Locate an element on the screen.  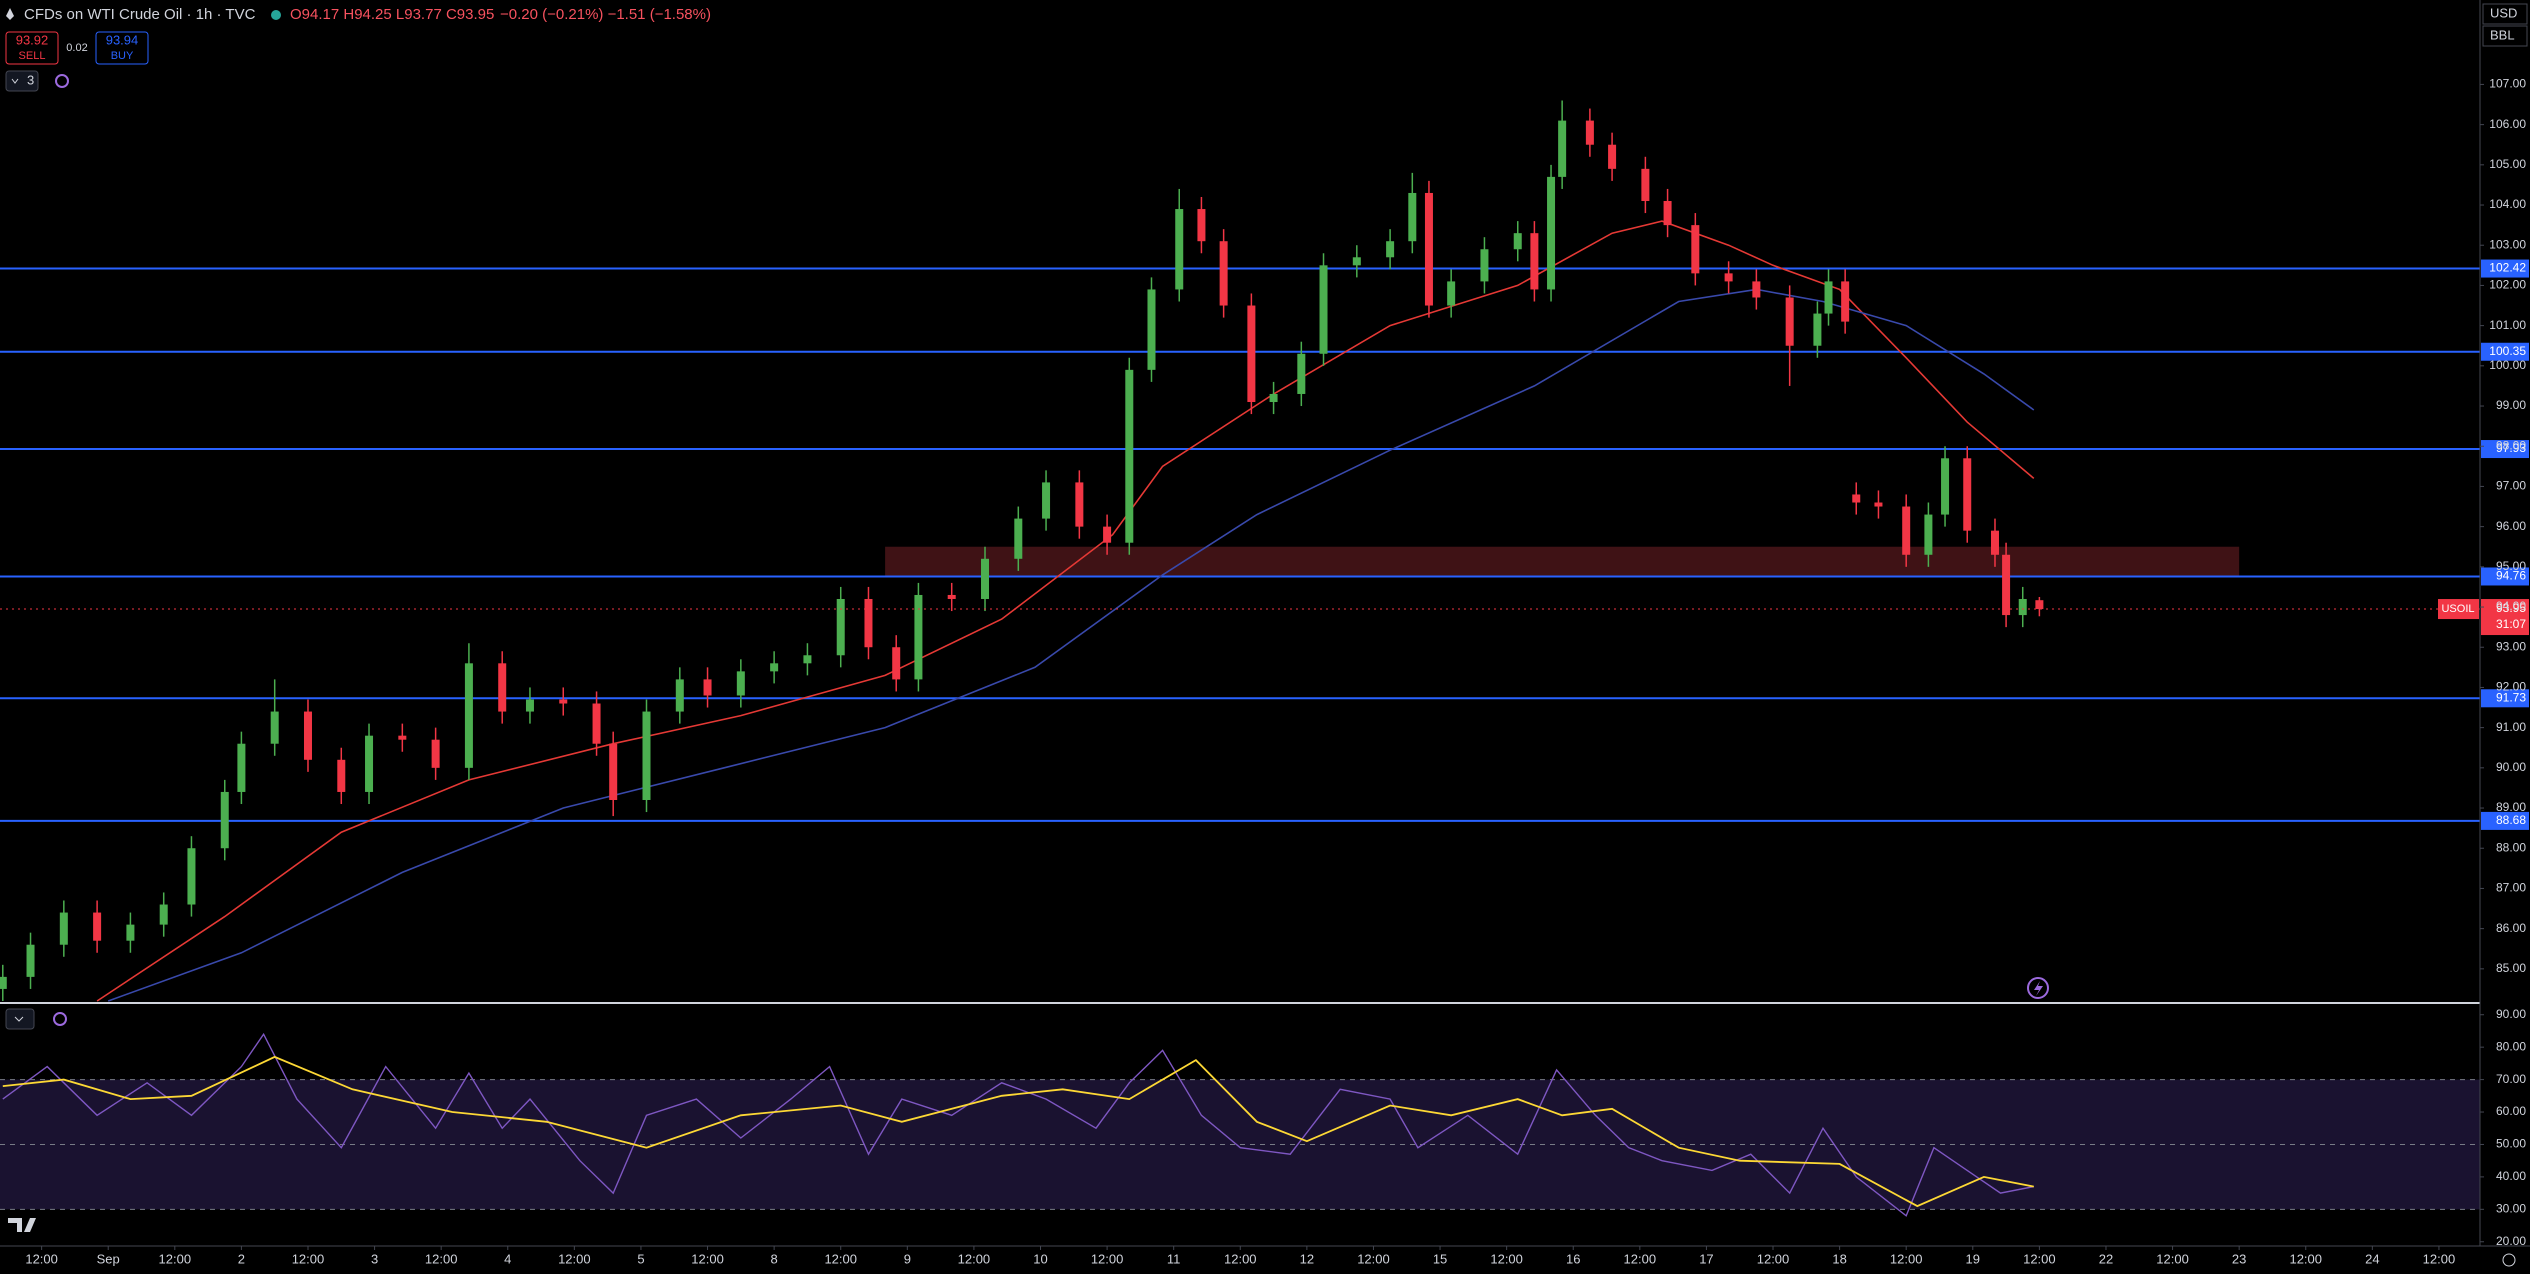
y-tick-label: 105.00 is located at coordinates (2507, 164).